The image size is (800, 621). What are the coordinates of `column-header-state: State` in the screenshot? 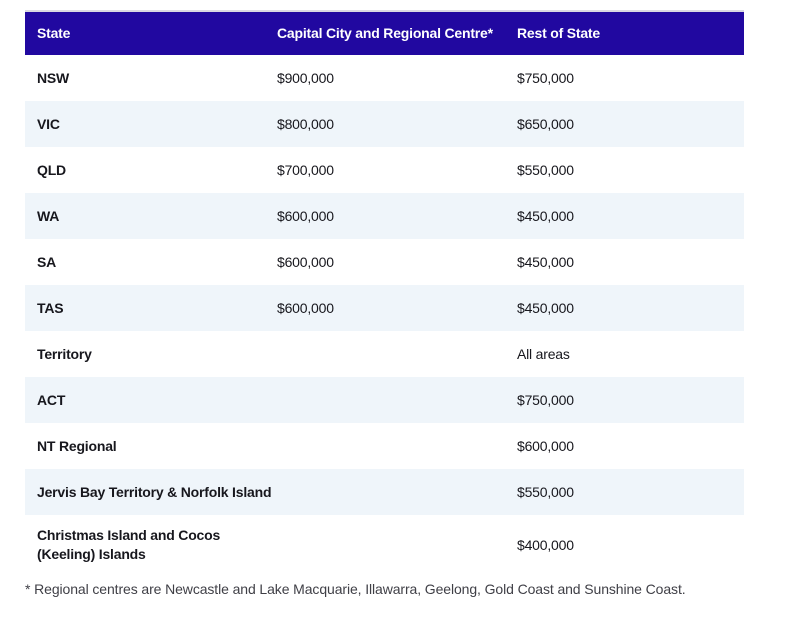 It's located at (54, 33).